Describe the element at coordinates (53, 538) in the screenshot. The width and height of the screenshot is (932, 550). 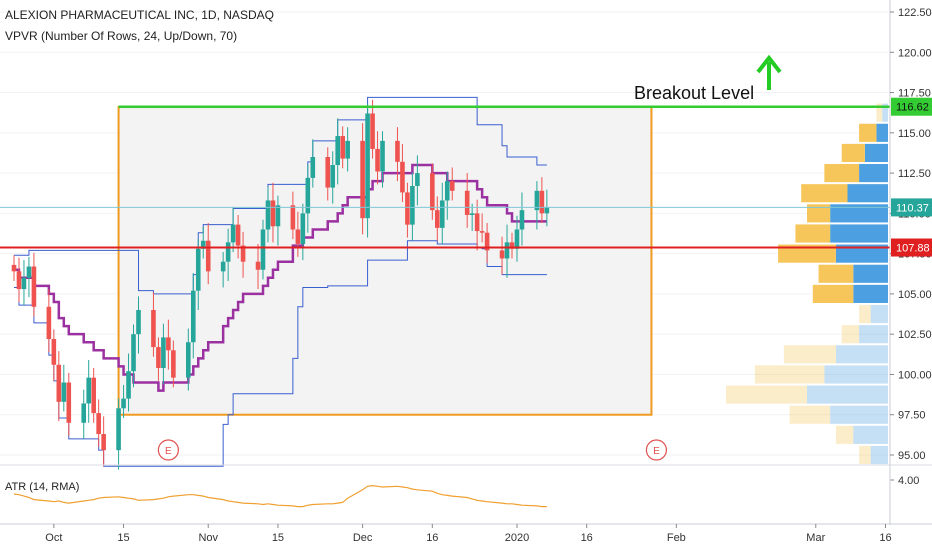
I see `time-tick-label: Oct` at that location.